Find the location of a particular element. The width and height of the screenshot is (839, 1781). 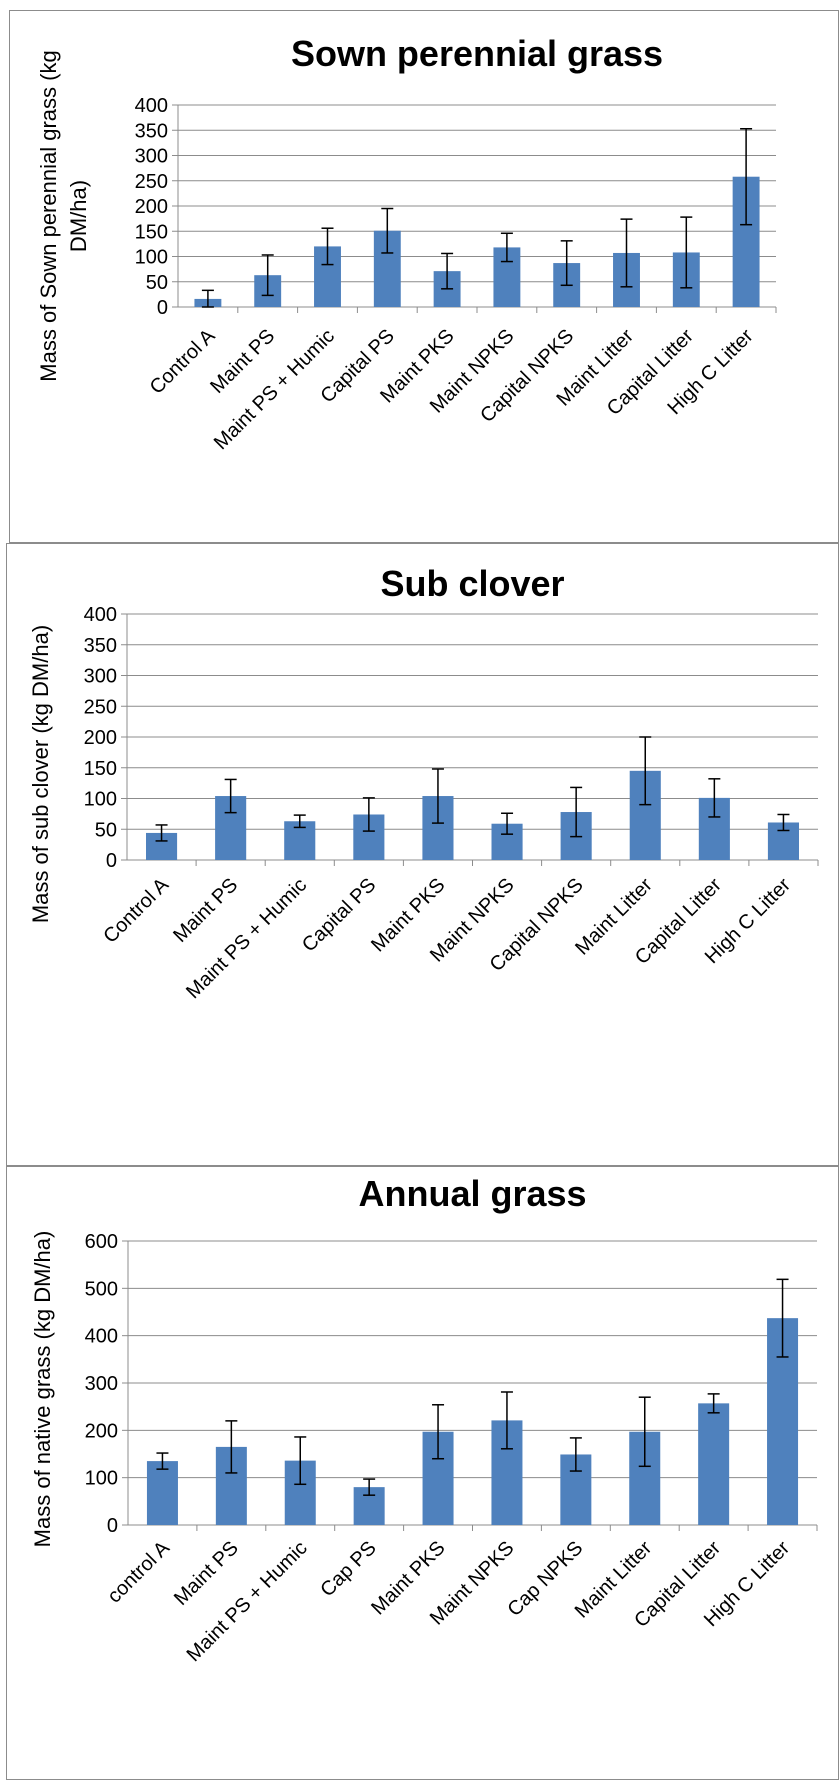

y-axis-label: DM/ha) is located at coordinates (78, 216).